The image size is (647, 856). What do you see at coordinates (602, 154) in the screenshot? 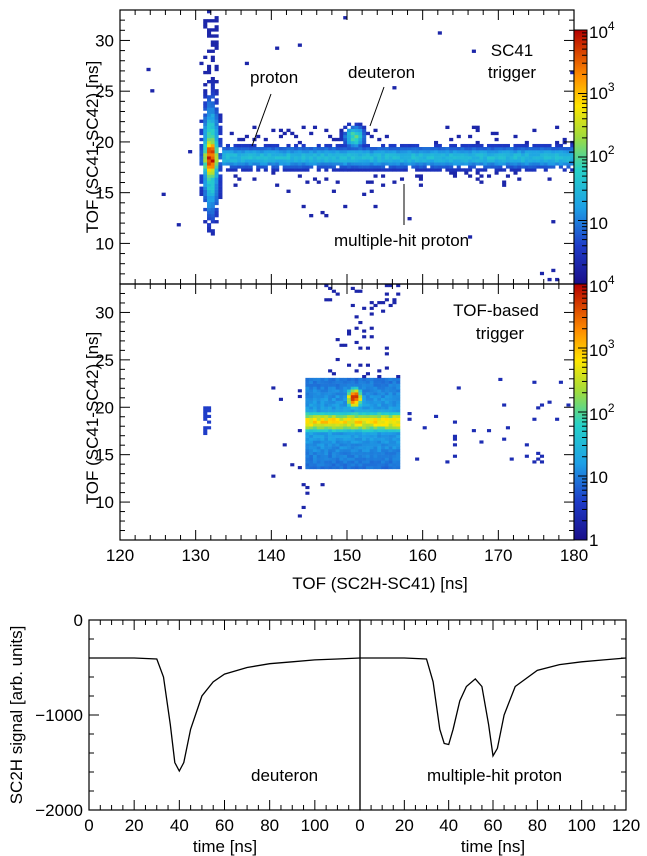
I see `cb-top-label-1e2: 102` at bounding box center [602, 154].